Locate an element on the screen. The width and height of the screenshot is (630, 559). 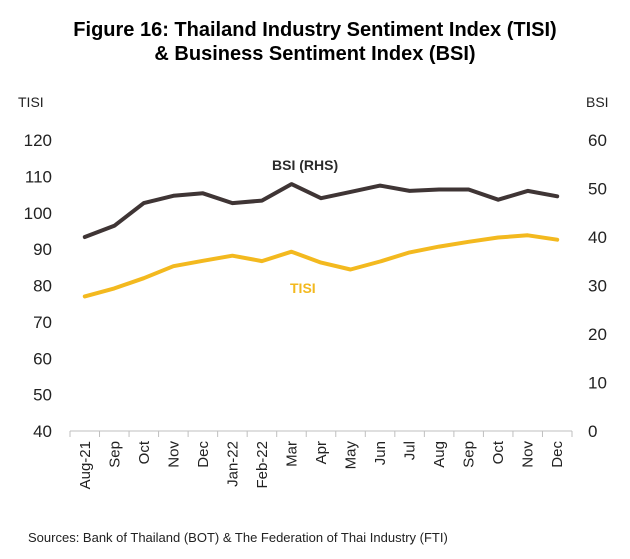
x-tick-label: Mar is located at coordinates (291, 454).